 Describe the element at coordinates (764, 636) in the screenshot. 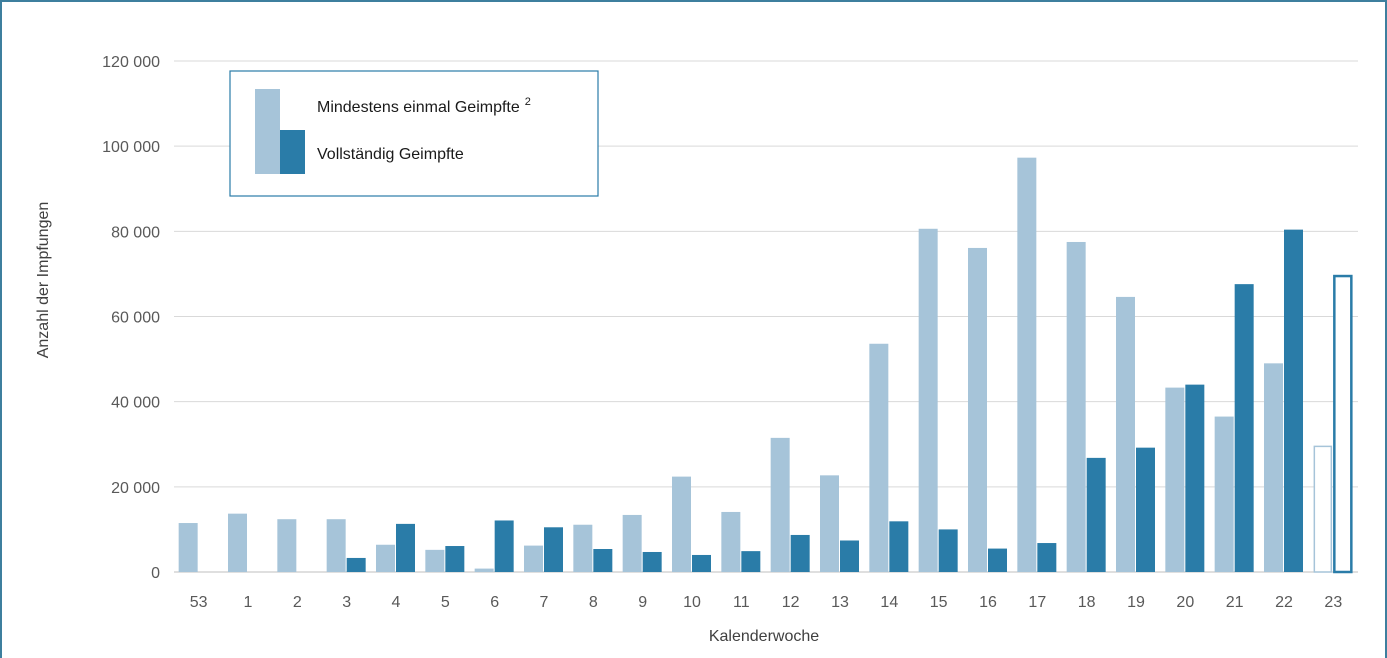

I see `x-axis-title: Kalenderwoche` at that location.